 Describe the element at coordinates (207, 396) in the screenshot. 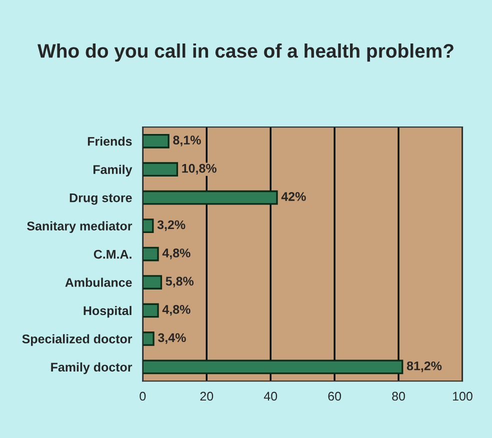

I see `x-tick-label: 20` at that location.